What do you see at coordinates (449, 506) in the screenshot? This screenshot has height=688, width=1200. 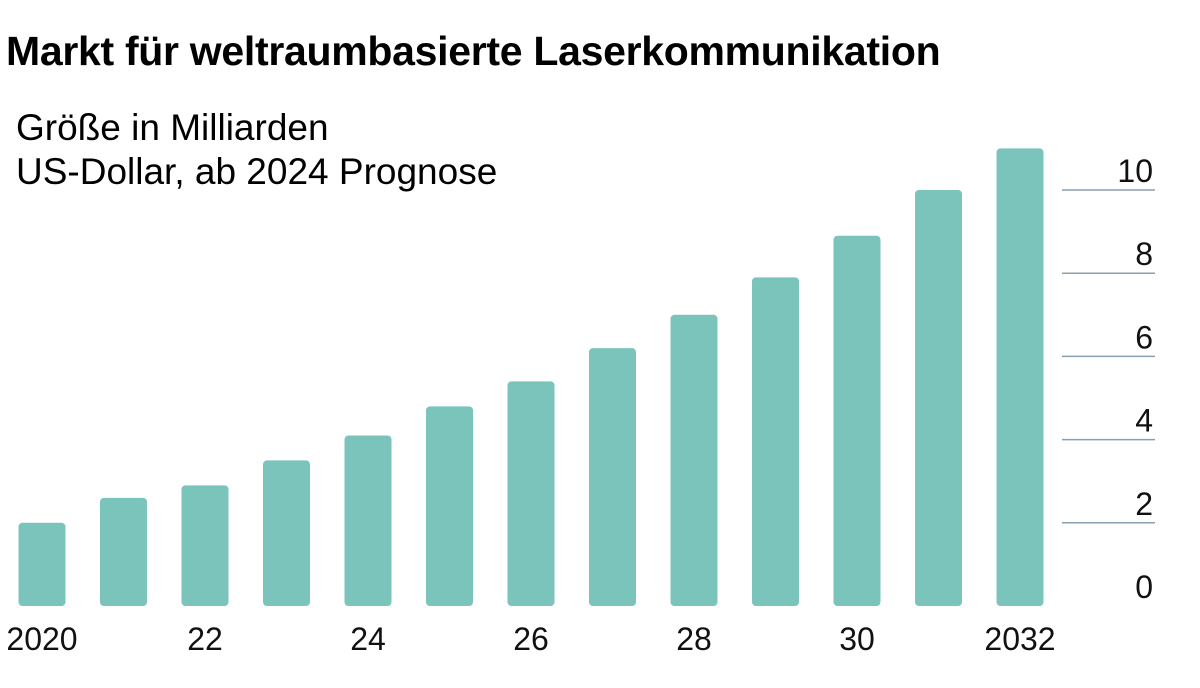 I see `bar-2025` at bounding box center [449, 506].